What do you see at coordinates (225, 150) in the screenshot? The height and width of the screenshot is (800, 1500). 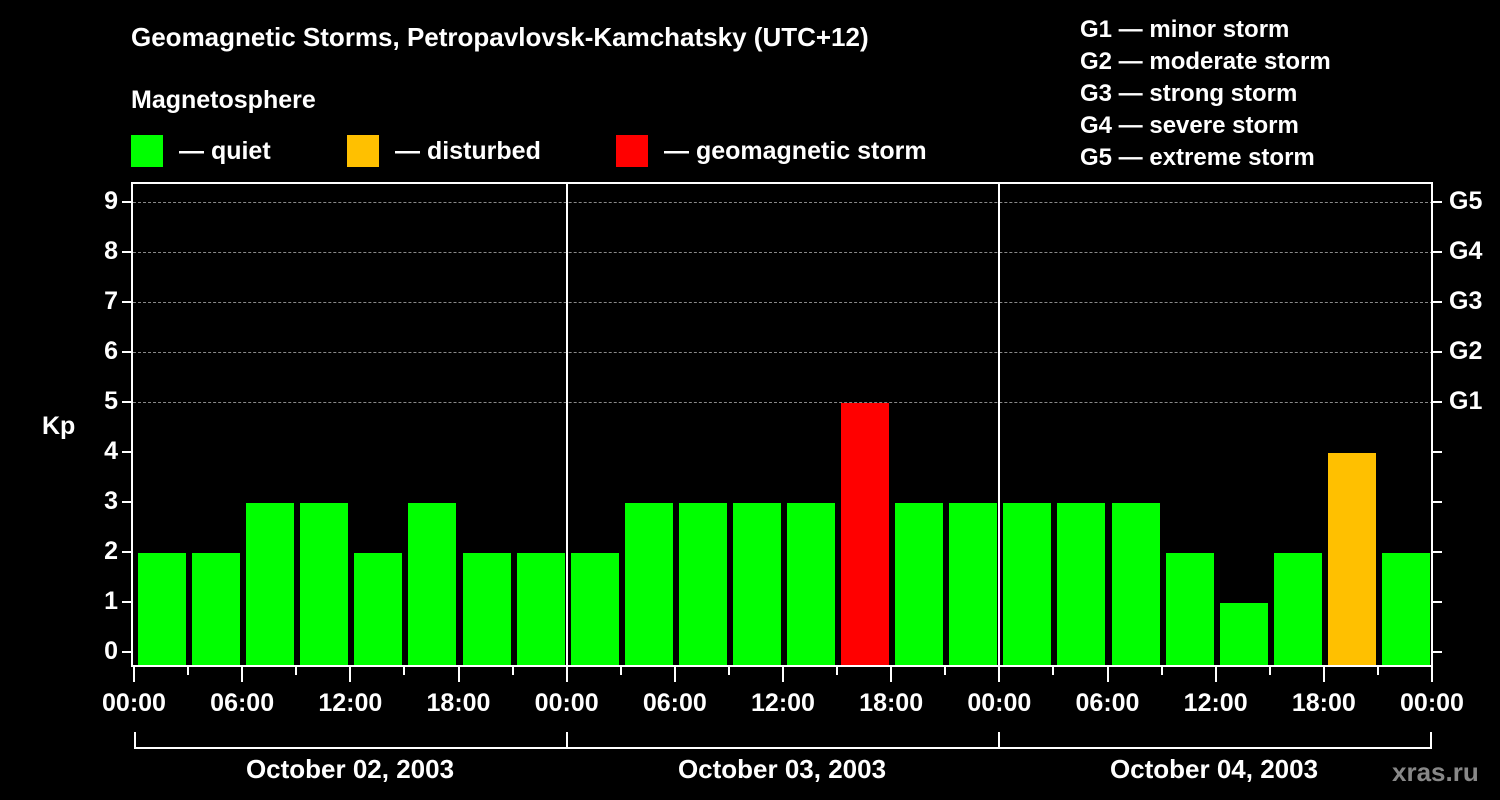 I see `legend-quiet-label: — quiet` at bounding box center [225, 150].